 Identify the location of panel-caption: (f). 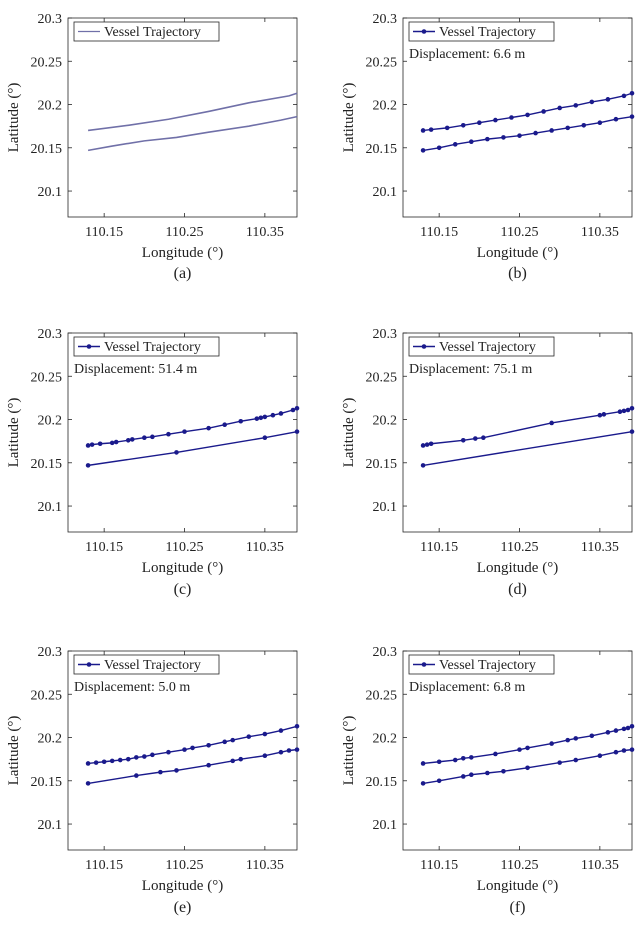
(518, 907).